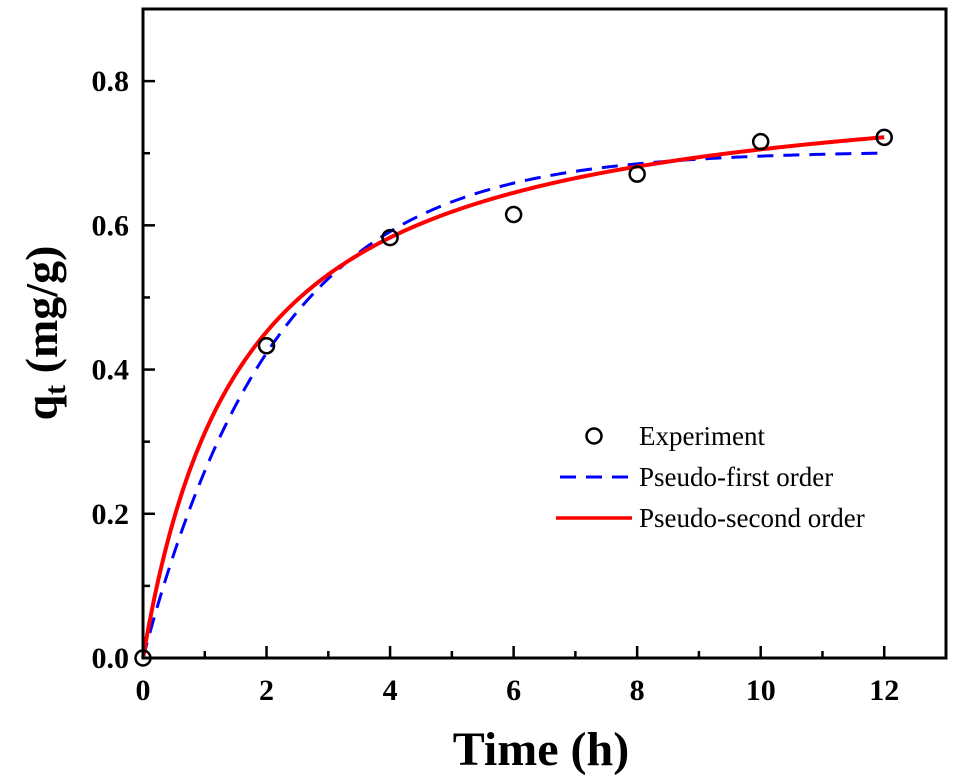  Describe the element at coordinates (111, 658) in the screenshot. I see `y-tick-label: 0.0` at that location.